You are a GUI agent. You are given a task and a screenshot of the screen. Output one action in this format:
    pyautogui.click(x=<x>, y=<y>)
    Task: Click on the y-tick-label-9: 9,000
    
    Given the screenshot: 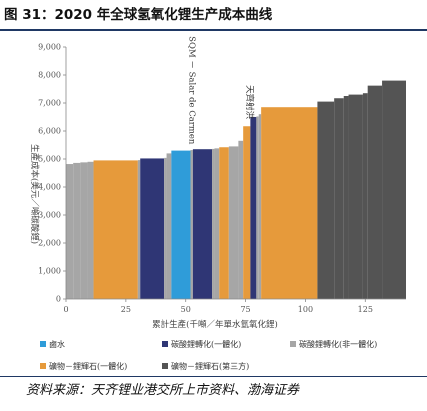 What is the action you would take?
    pyautogui.click(x=49, y=47)
    